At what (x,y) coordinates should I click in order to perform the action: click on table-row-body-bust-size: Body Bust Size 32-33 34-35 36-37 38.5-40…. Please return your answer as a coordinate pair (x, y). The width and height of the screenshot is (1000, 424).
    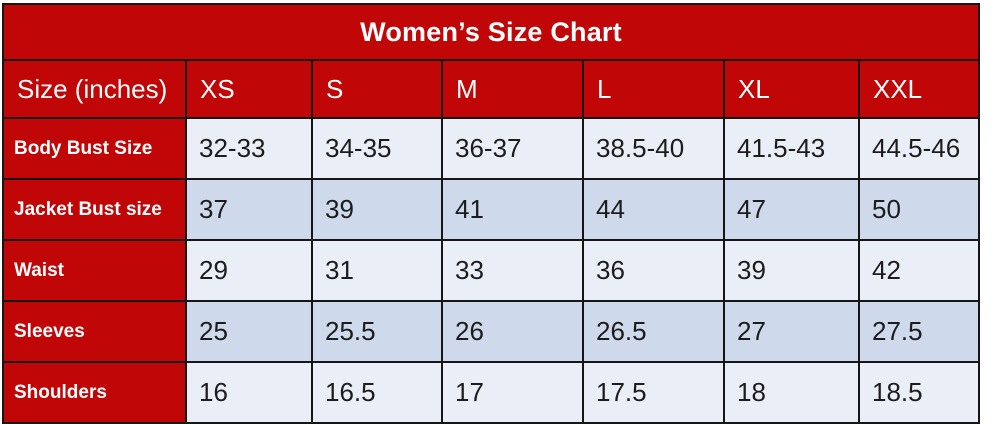
    Looking at the image, I should click on (491, 148).